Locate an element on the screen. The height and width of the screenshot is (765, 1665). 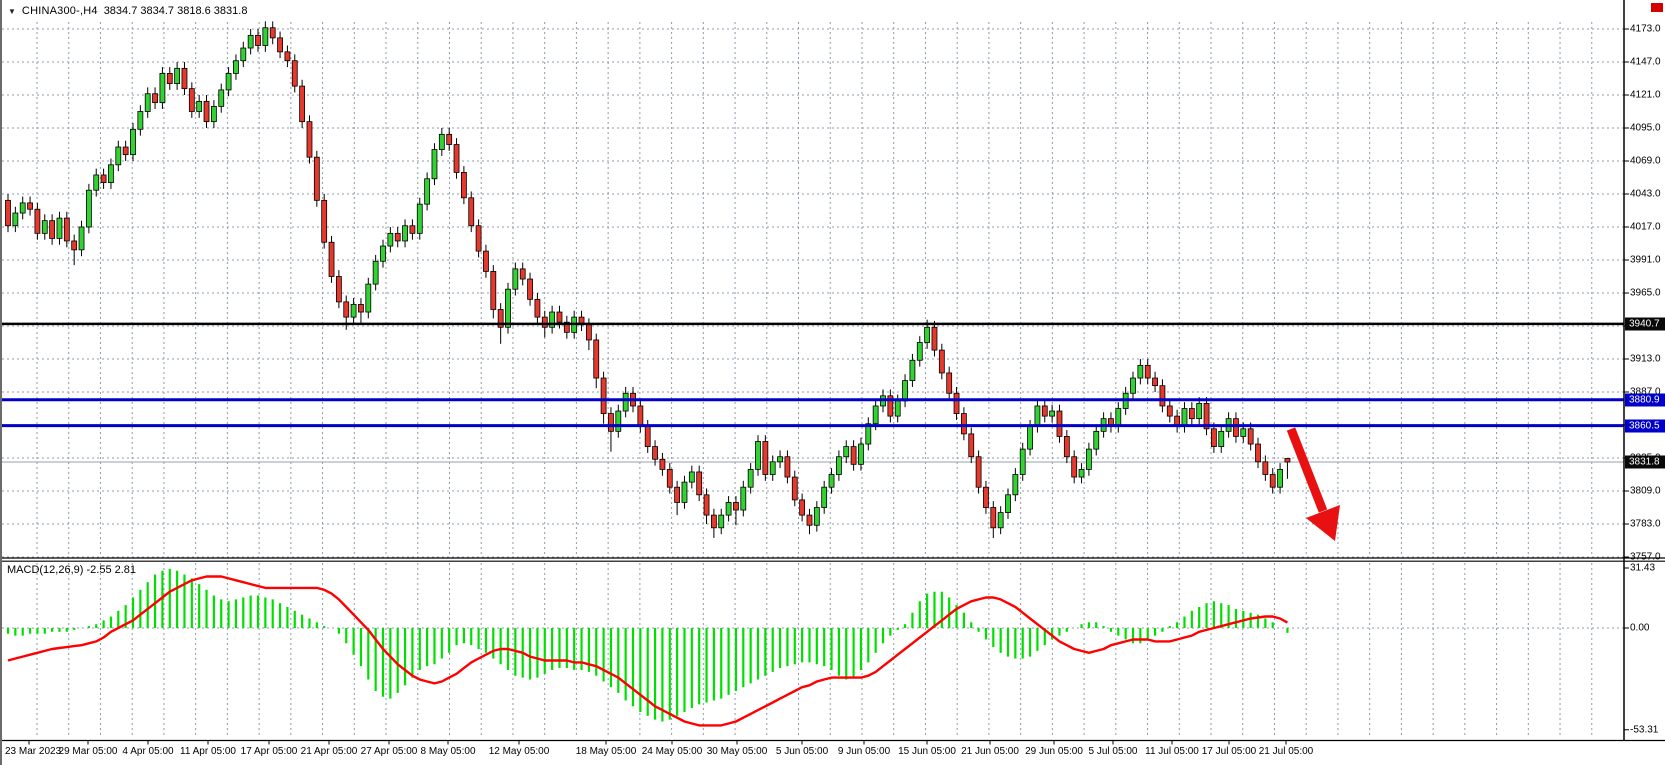
price-tick-label: 3809.0 is located at coordinates (1645, 491).